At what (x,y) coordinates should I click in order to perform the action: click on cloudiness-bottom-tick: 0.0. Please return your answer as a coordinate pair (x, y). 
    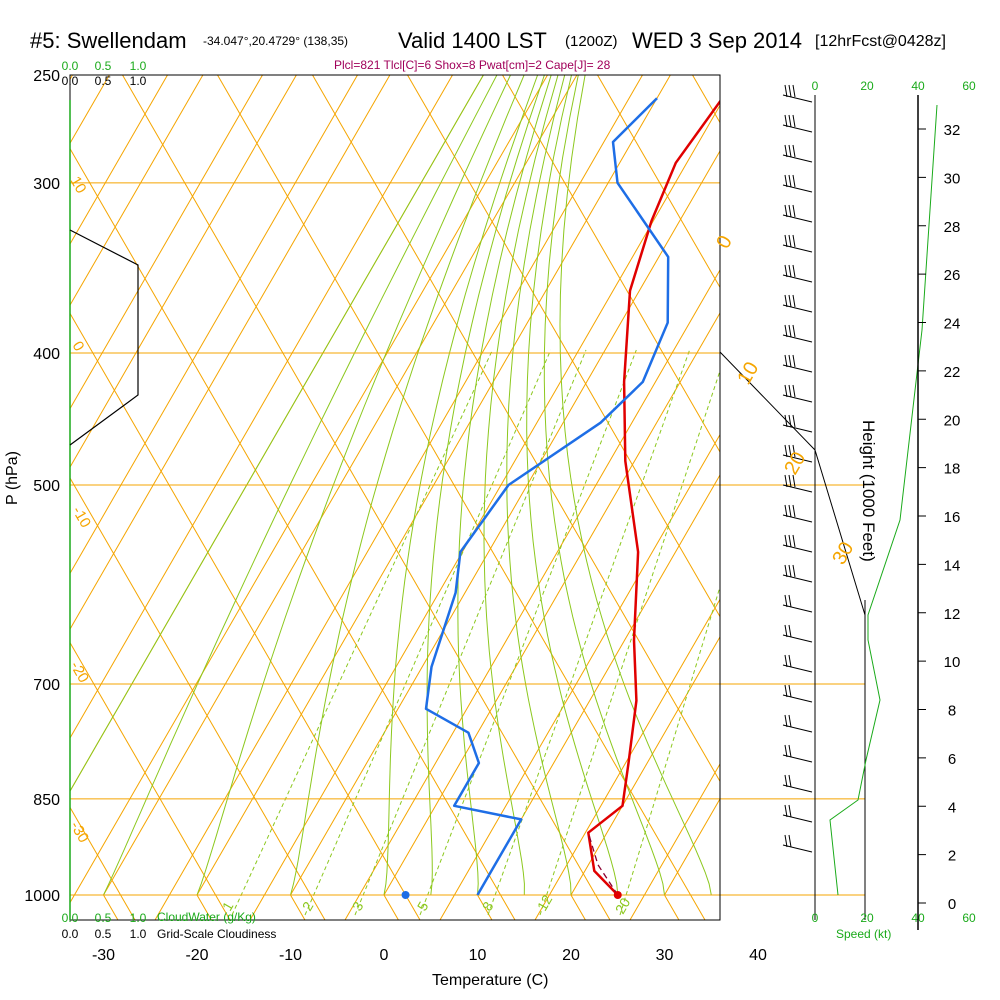
    Looking at the image, I should click on (70, 934).